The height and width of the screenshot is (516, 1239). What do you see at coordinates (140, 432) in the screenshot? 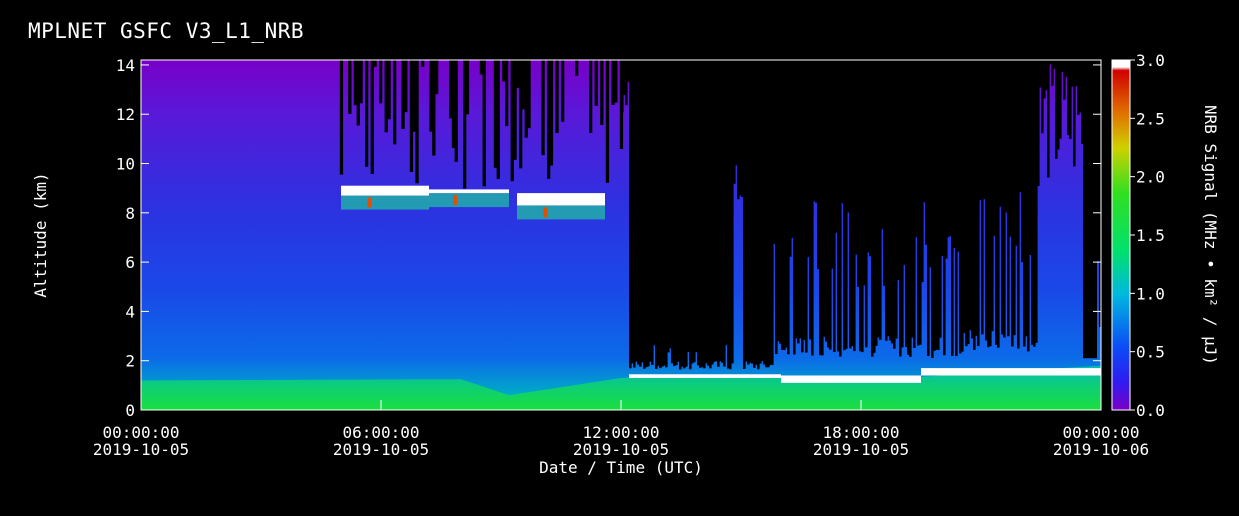
I see `x-tick-label-time: 00:00:00` at bounding box center [140, 432].